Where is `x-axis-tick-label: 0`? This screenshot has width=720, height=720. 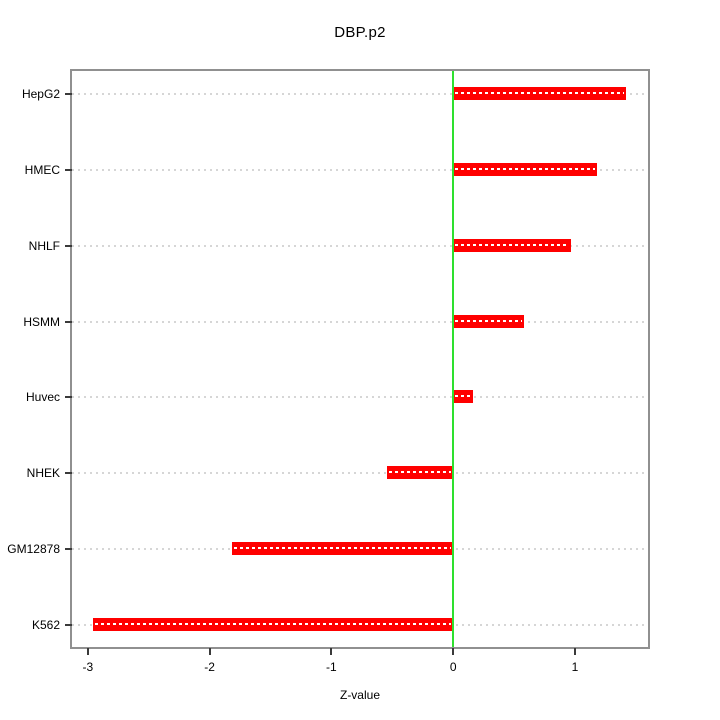 x-axis-tick-label: 0 is located at coordinates (453, 667).